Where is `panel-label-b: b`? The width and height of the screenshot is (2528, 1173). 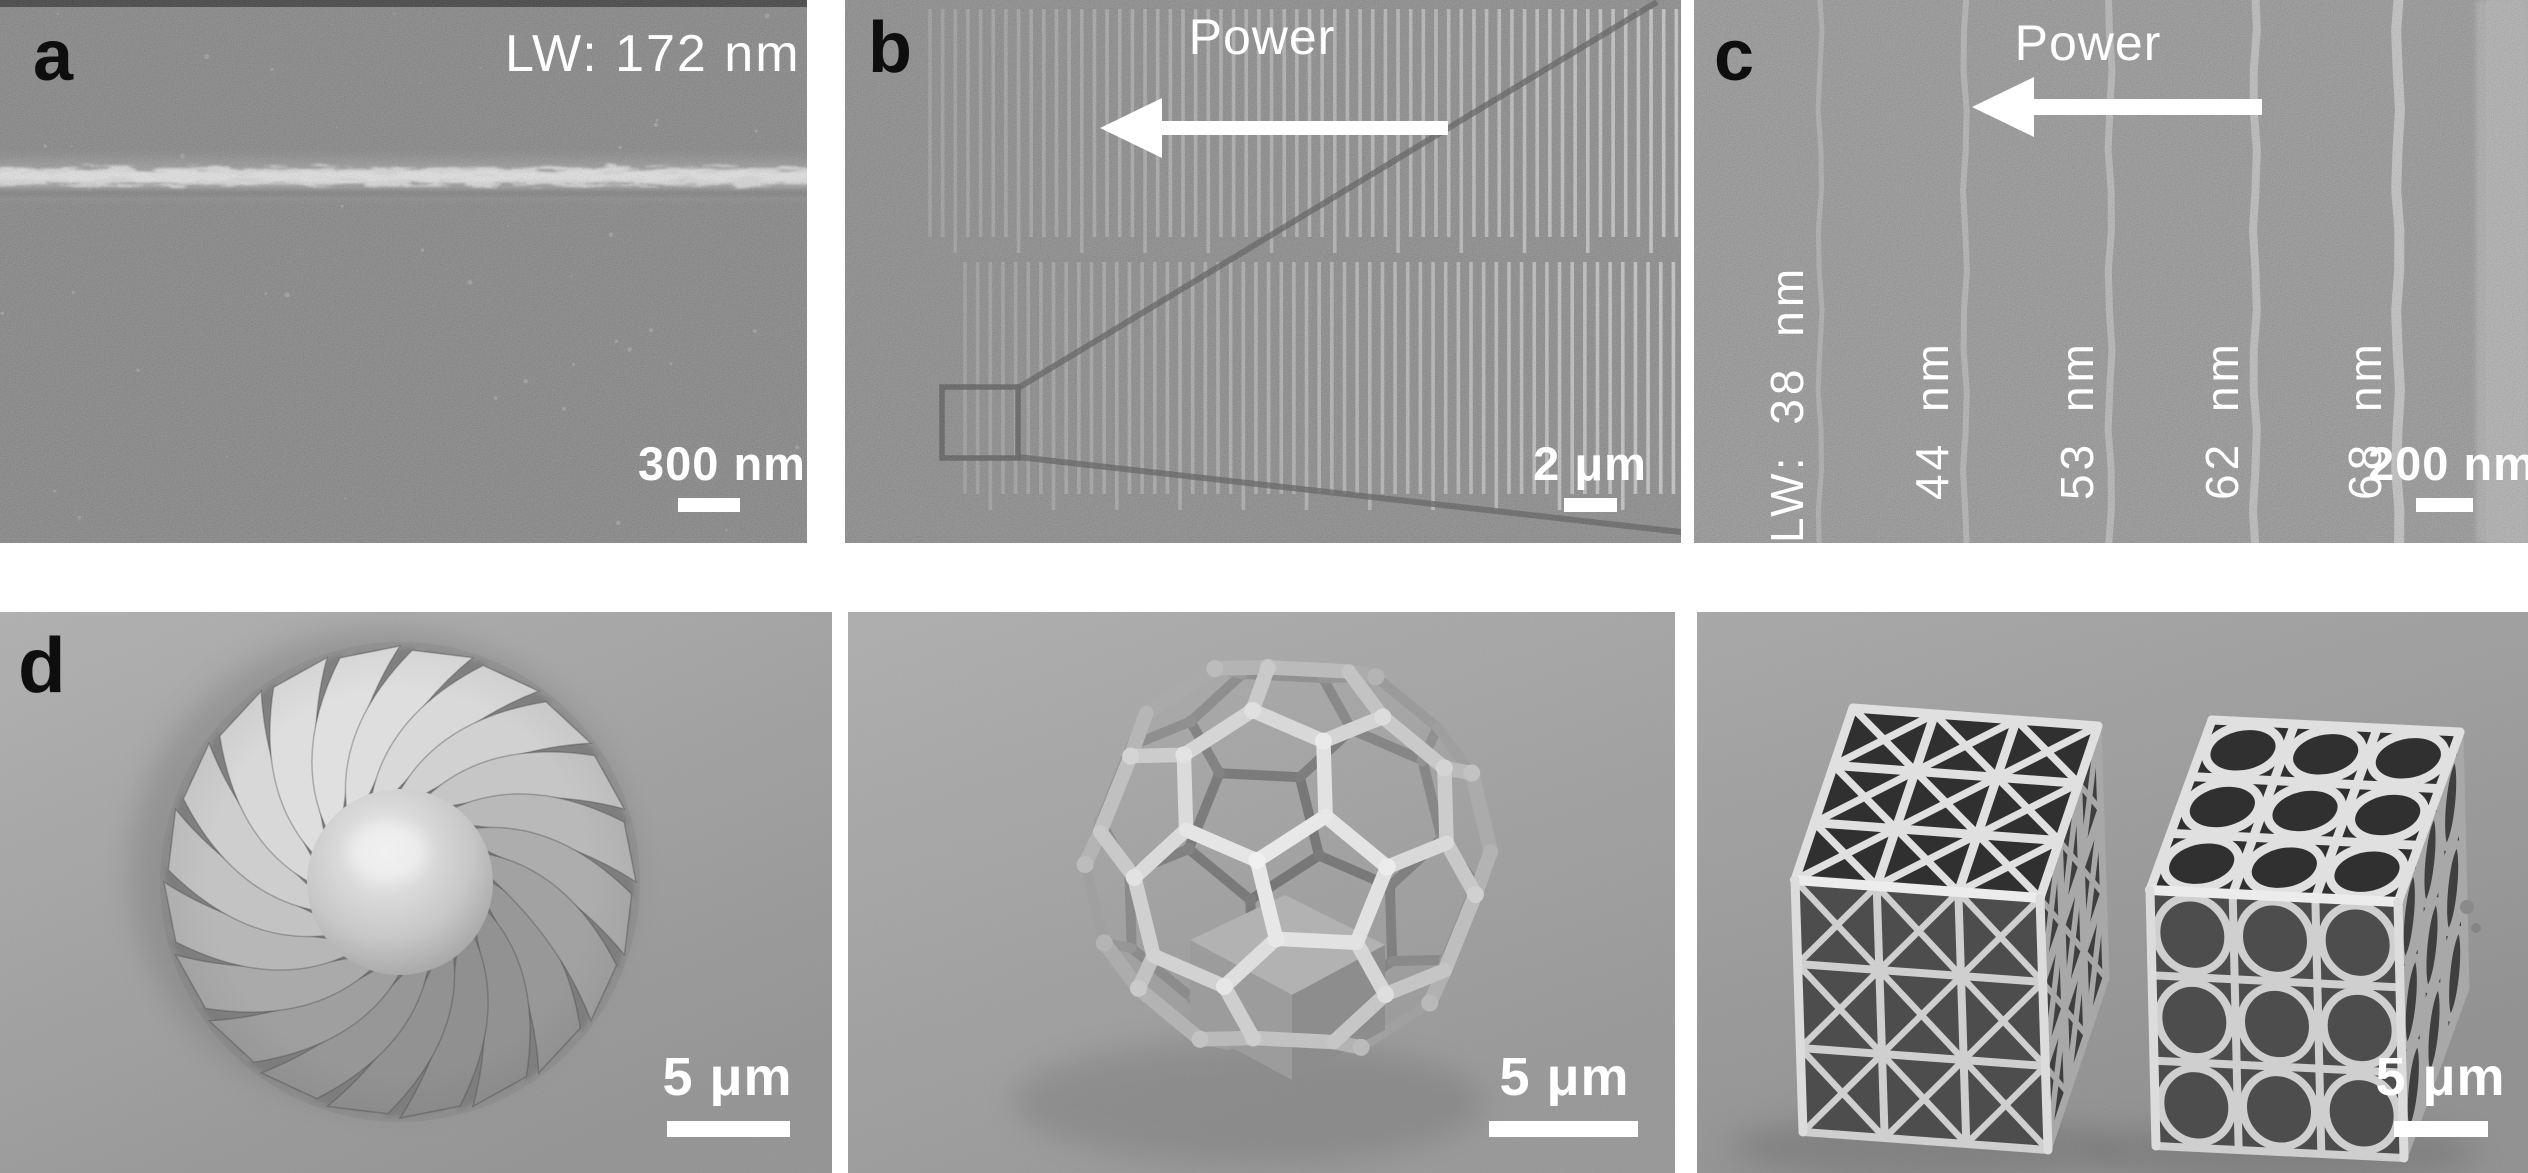 panel-label-b: b is located at coordinates (890, 48).